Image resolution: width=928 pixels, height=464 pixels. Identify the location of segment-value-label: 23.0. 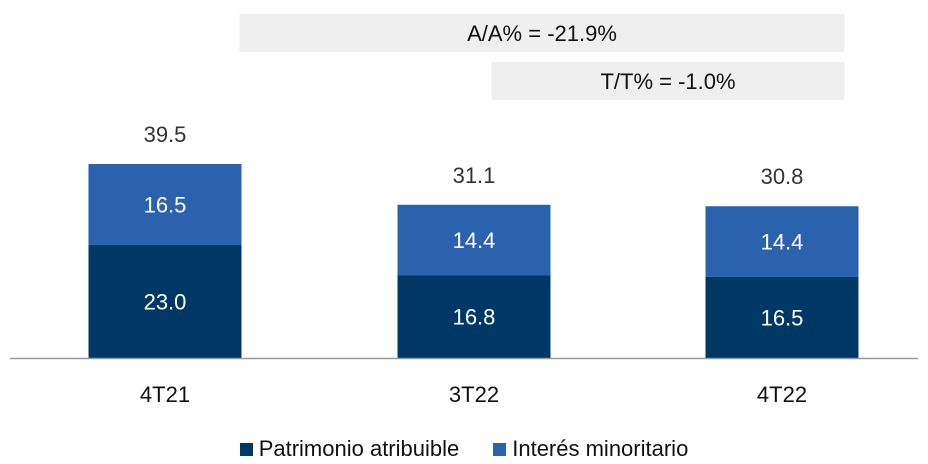
(165, 302).